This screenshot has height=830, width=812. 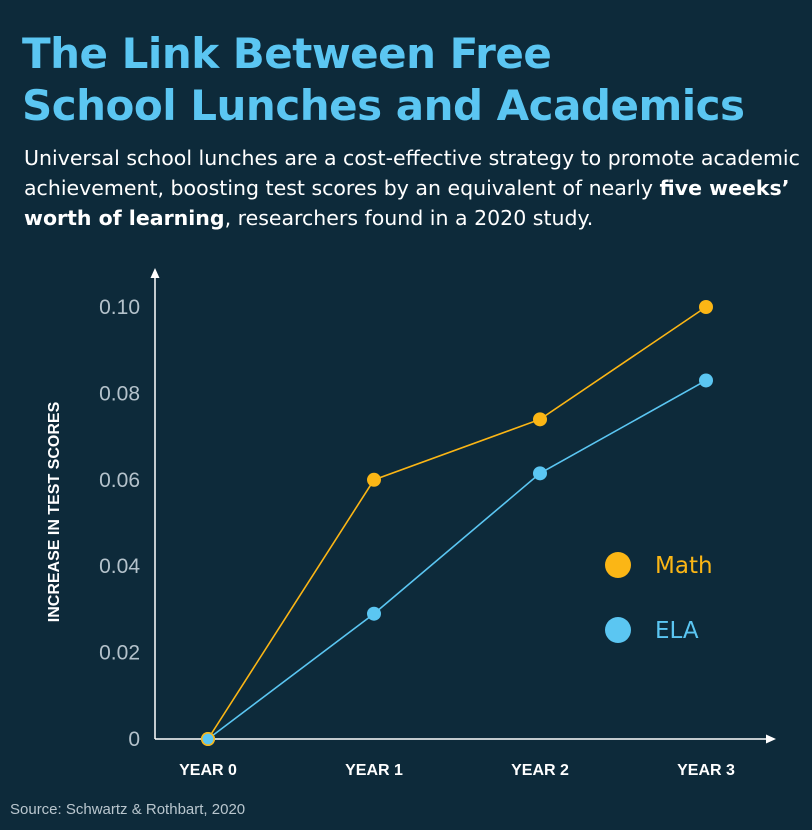 What do you see at coordinates (208, 739) in the screenshot?
I see `origin-data-point` at bounding box center [208, 739].